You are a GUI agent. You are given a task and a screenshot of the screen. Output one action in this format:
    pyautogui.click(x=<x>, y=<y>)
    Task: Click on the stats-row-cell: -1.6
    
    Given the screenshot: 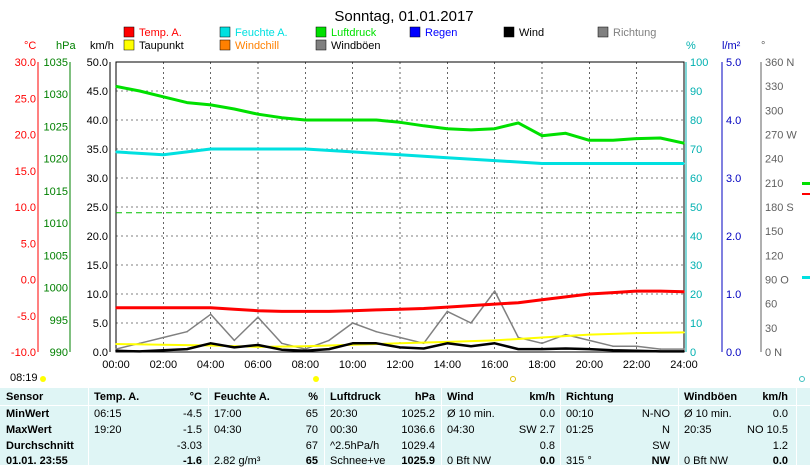 What is the action you would take?
    pyautogui.click(x=192, y=461)
    